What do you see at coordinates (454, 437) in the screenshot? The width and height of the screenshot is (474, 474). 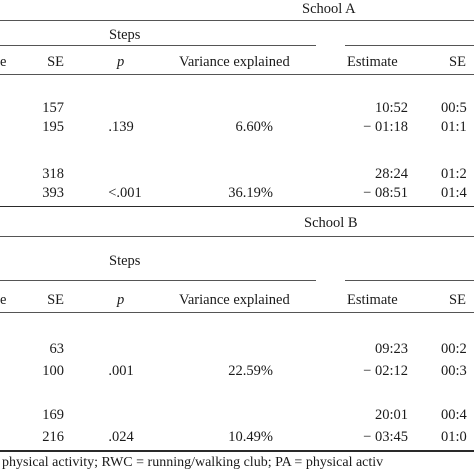 I see `school-b-row-4-se2: 01:0` at bounding box center [454, 437].